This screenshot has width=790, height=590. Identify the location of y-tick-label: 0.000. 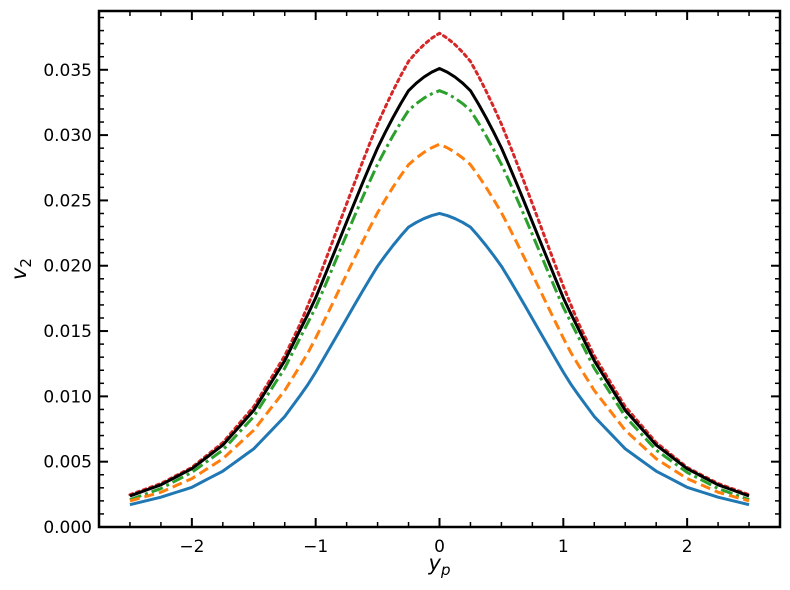
(67, 528).